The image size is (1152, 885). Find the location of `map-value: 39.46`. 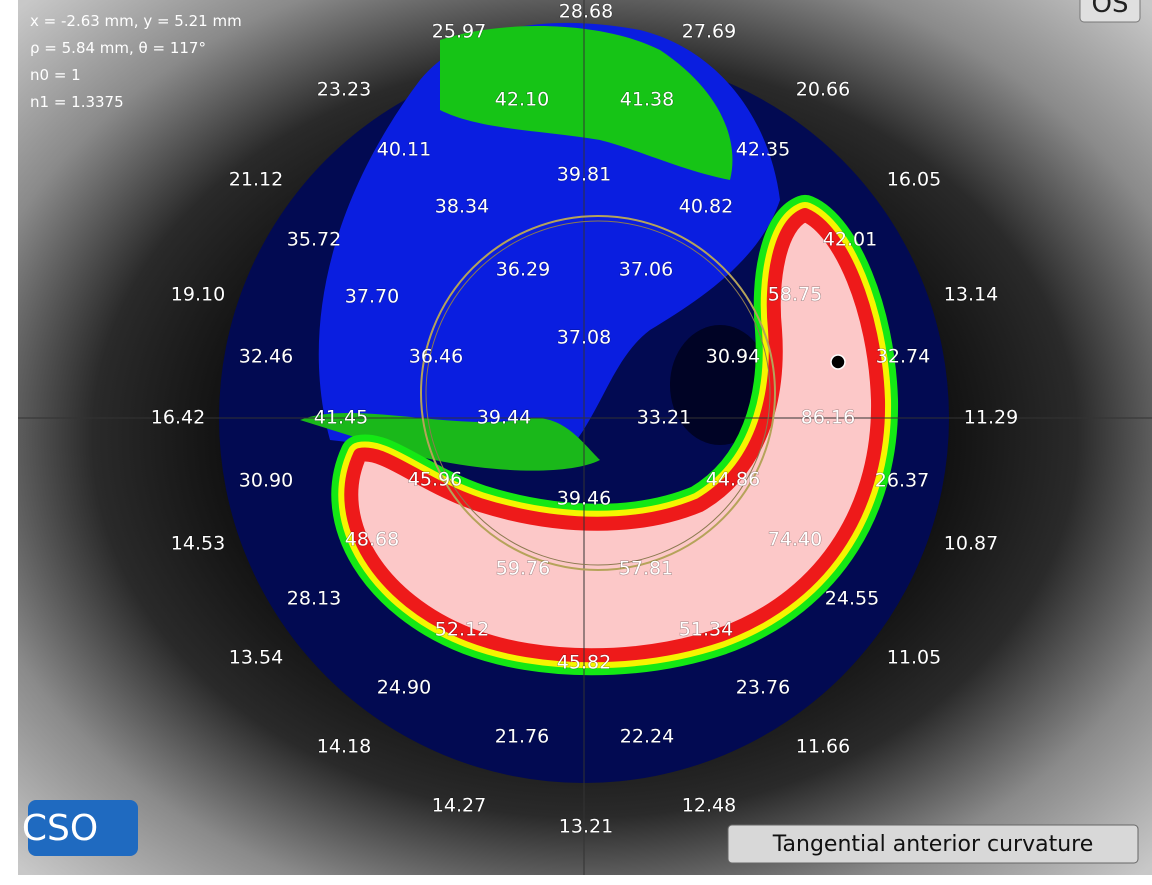

map-value: 39.46 is located at coordinates (584, 499).